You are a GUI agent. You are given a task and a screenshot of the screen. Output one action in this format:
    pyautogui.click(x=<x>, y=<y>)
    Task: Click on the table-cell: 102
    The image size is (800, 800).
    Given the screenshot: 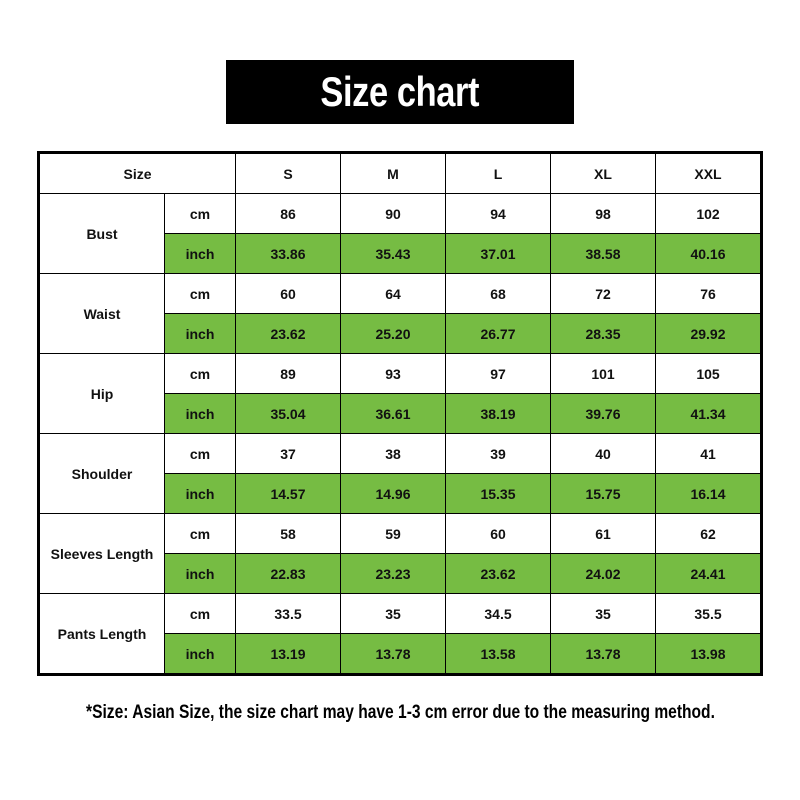 What is the action you would take?
    pyautogui.click(x=708, y=213)
    